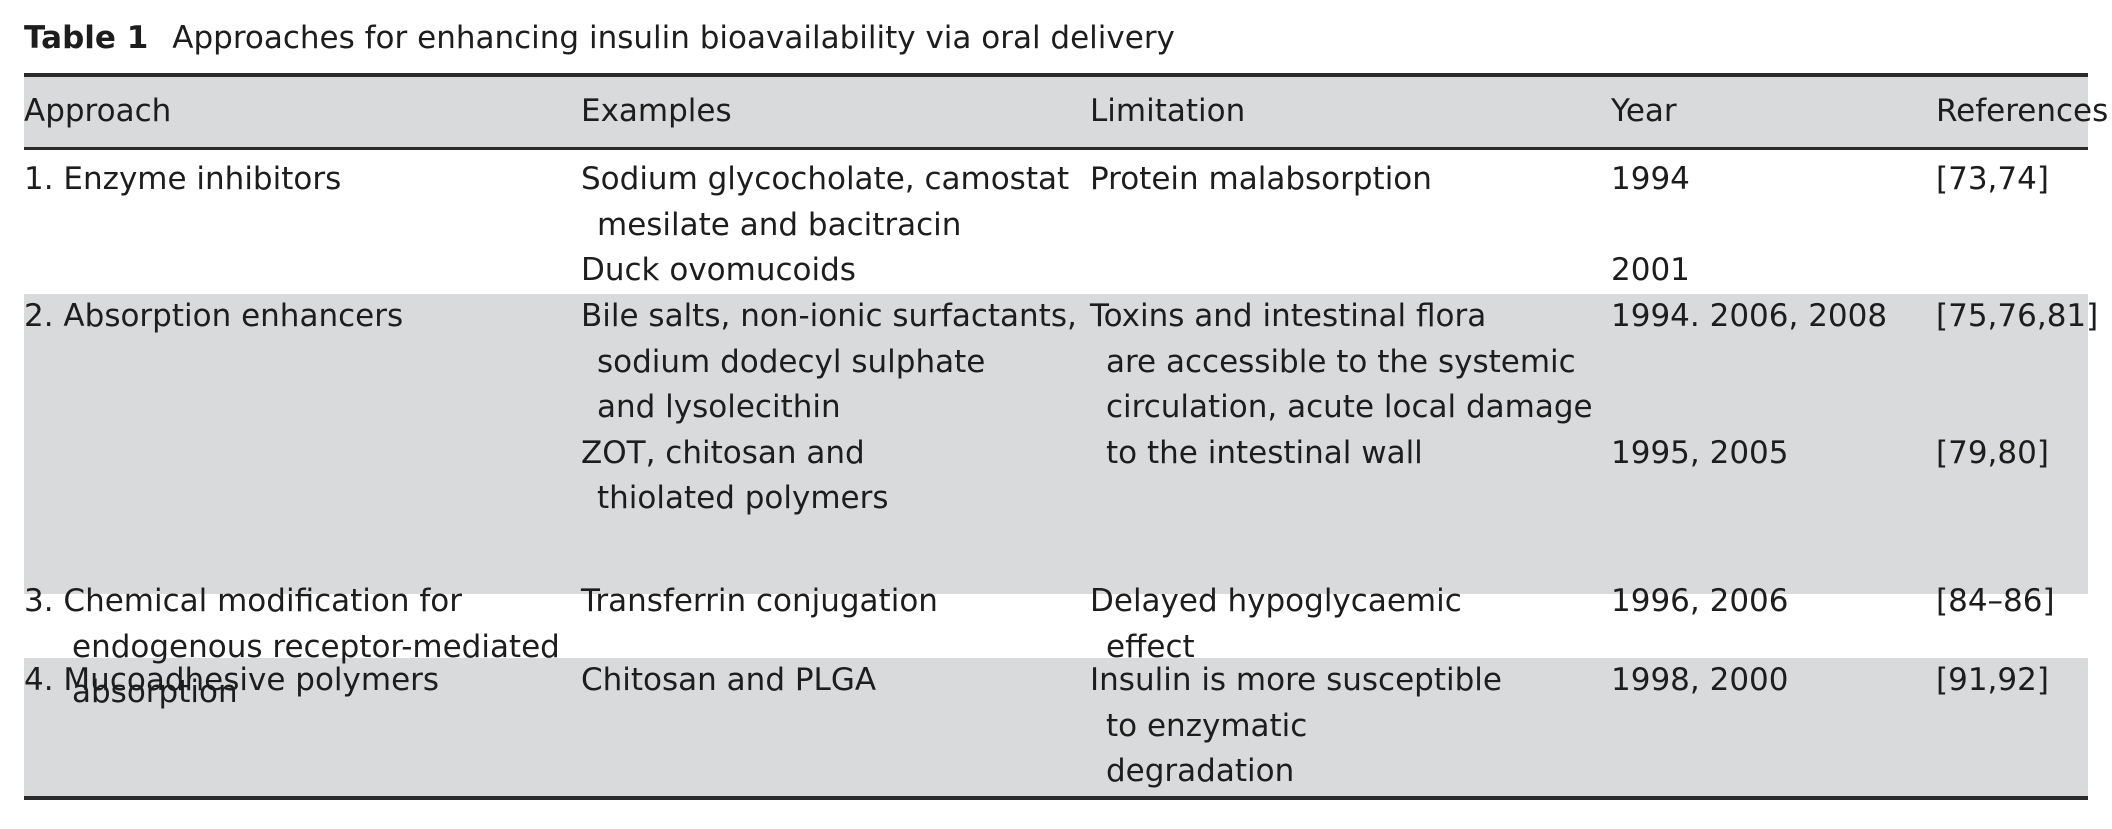 This screenshot has width=2112, height=829. I want to click on row-2-references: [75,76,81], so click(2017, 317).